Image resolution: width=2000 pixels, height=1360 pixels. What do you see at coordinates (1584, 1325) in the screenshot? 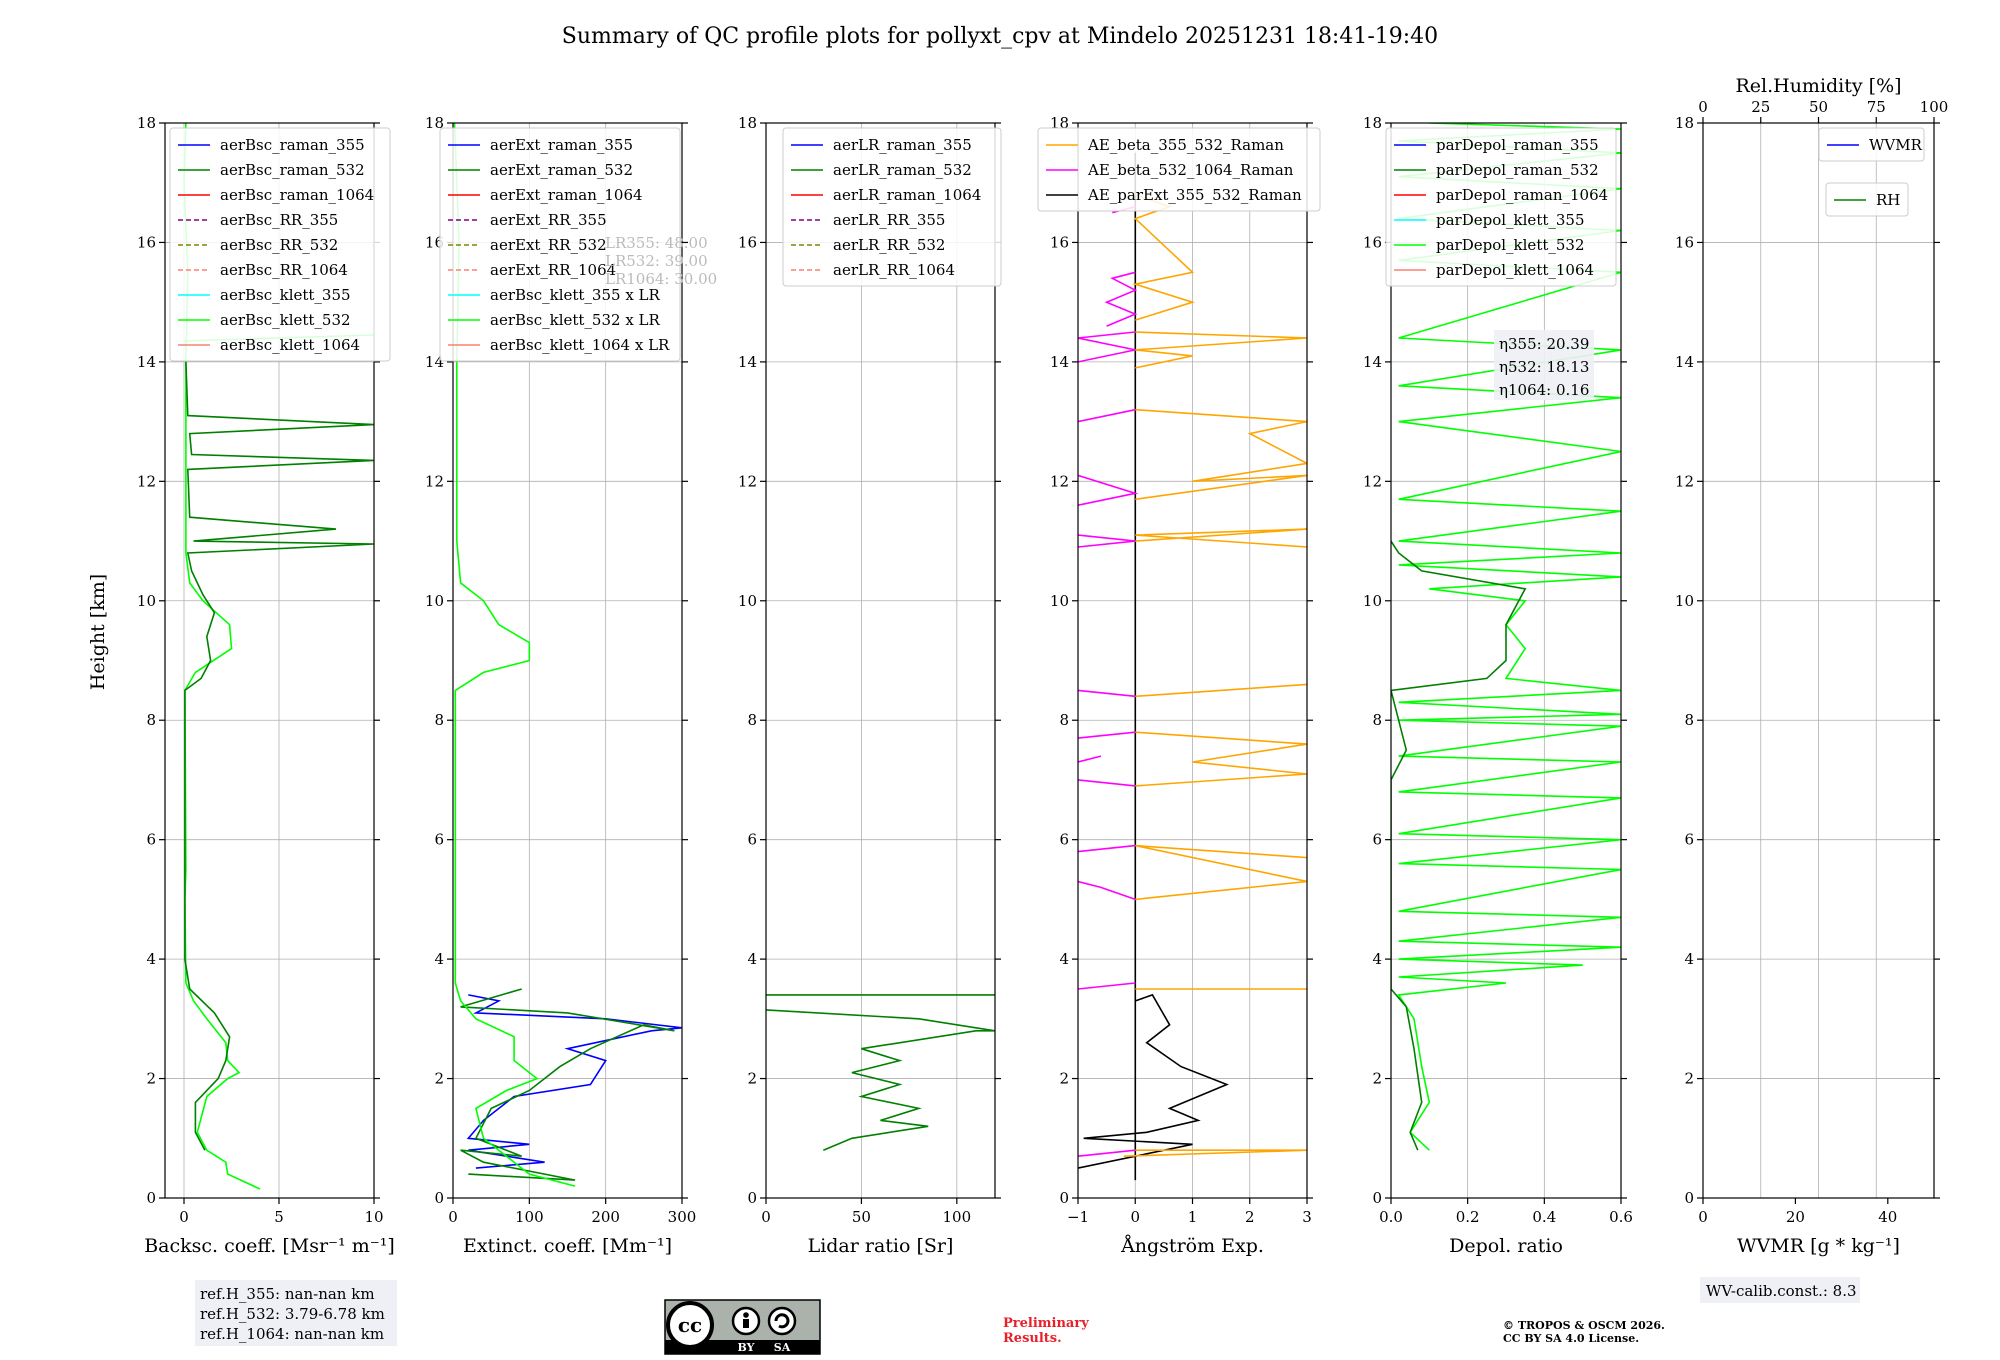
I see `copyright-line1: © TROPOS & OSCM 2026.` at bounding box center [1584, 1325].